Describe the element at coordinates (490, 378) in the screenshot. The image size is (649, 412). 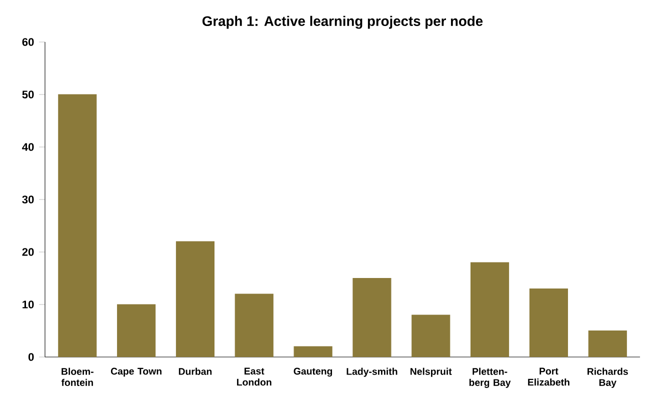
I see `x-tick-label: Pletten-berg Bay` at that location.